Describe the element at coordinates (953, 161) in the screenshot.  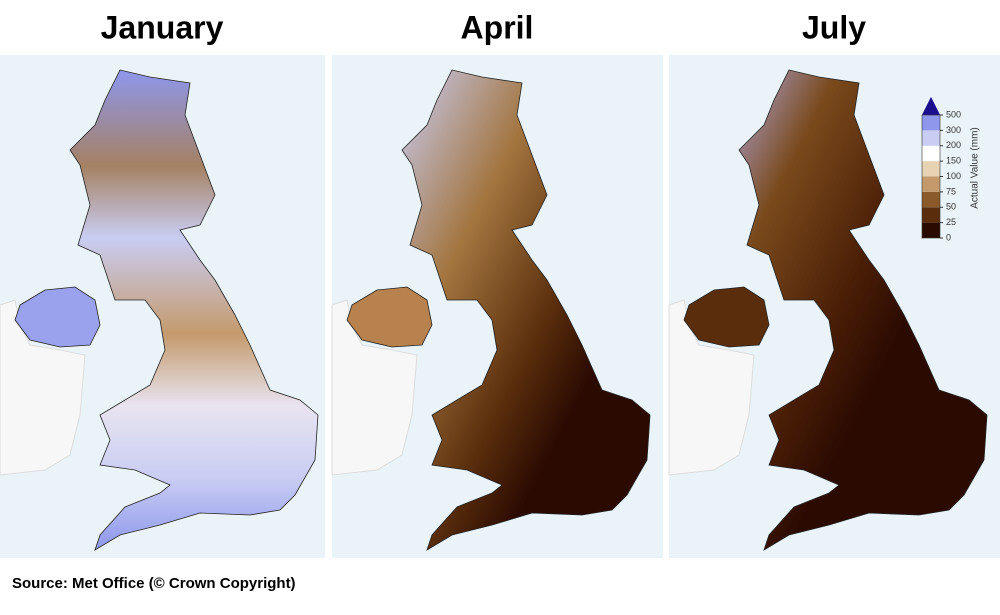
I see `colorbar-tick-label: 150` at that location.